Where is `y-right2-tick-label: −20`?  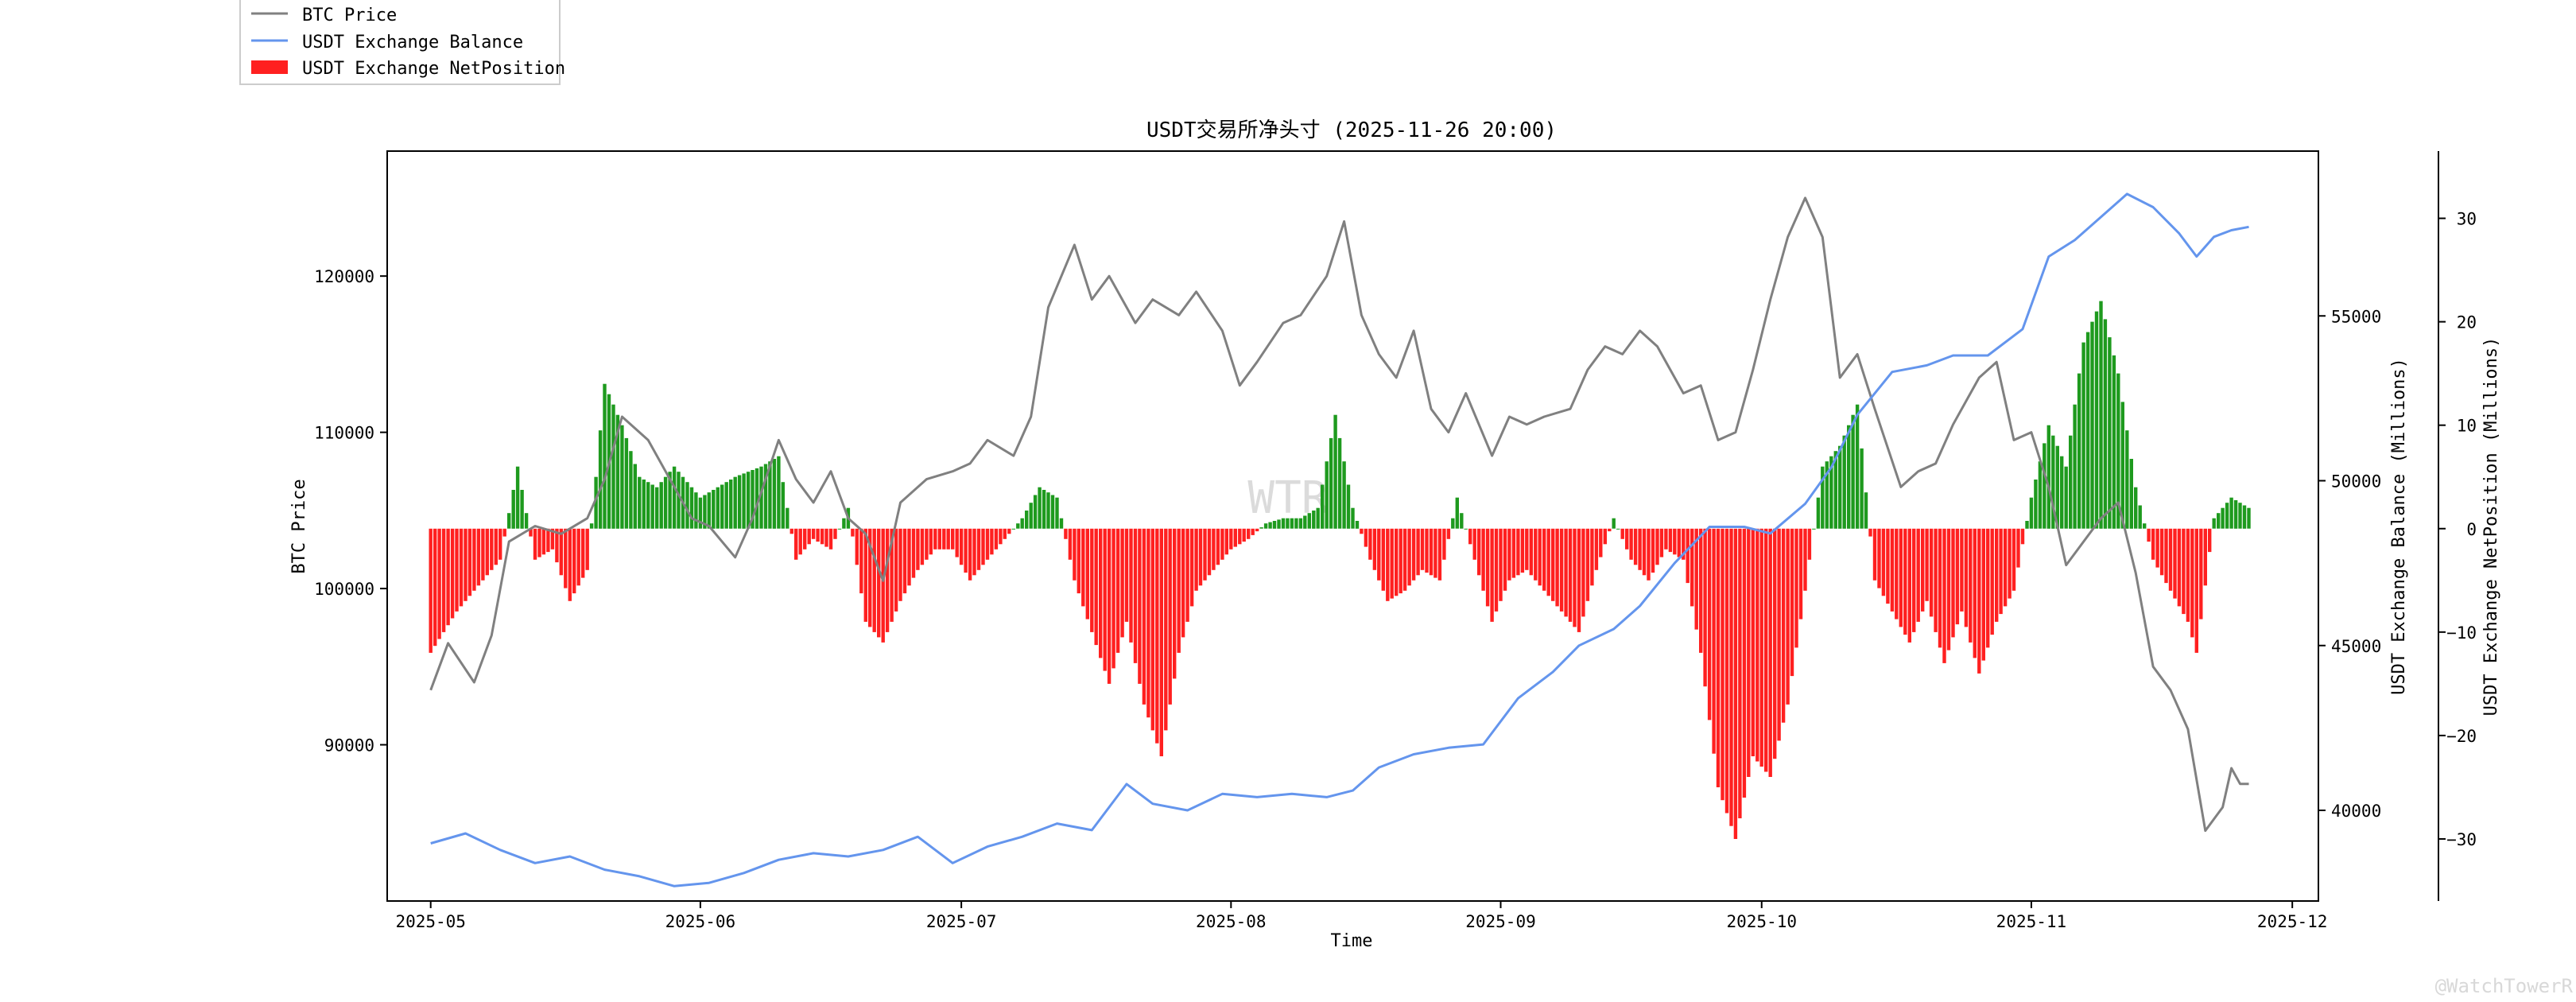 y-right2-tick-label: −20 is located at coordinates (2461, 736).